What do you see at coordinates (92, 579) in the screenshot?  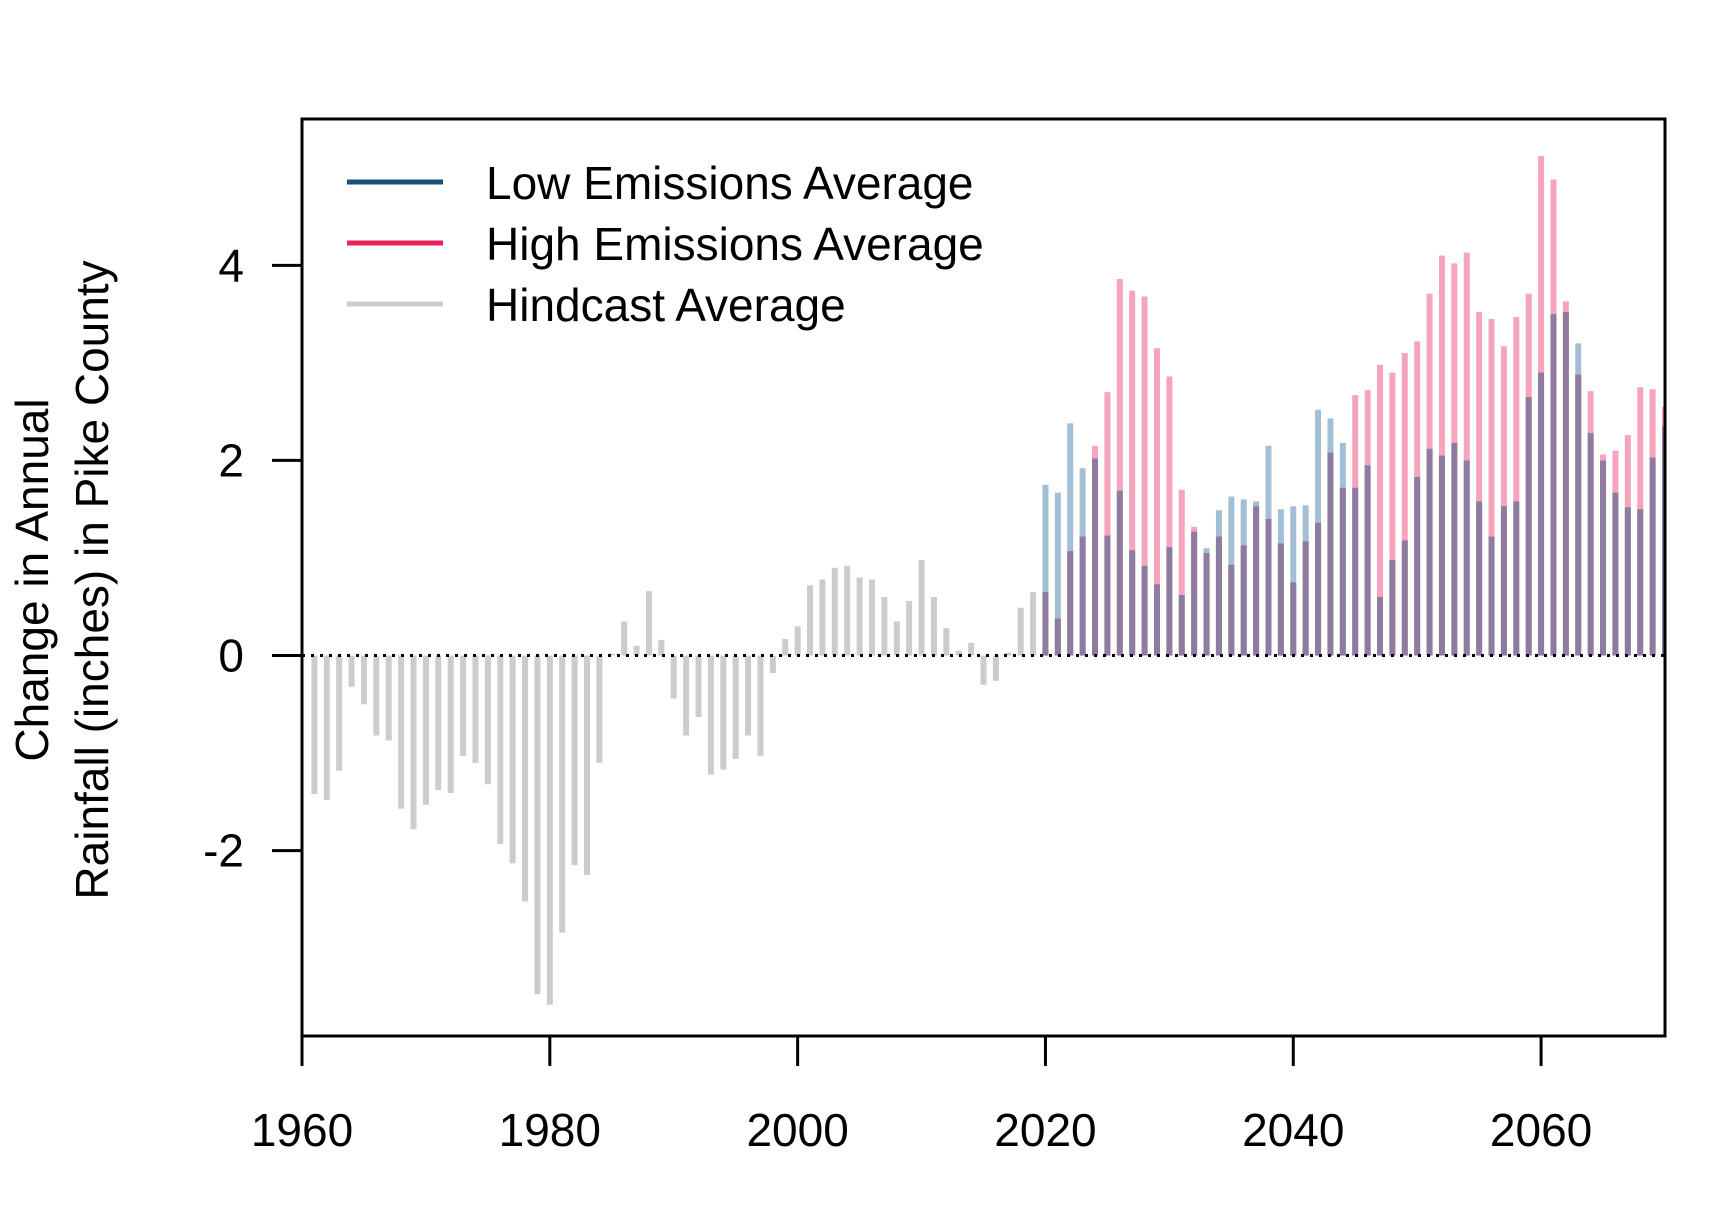 I see `y-axis-title-line-2: Rainfall (inches) in Pike County` at bounding box center [92, 579].